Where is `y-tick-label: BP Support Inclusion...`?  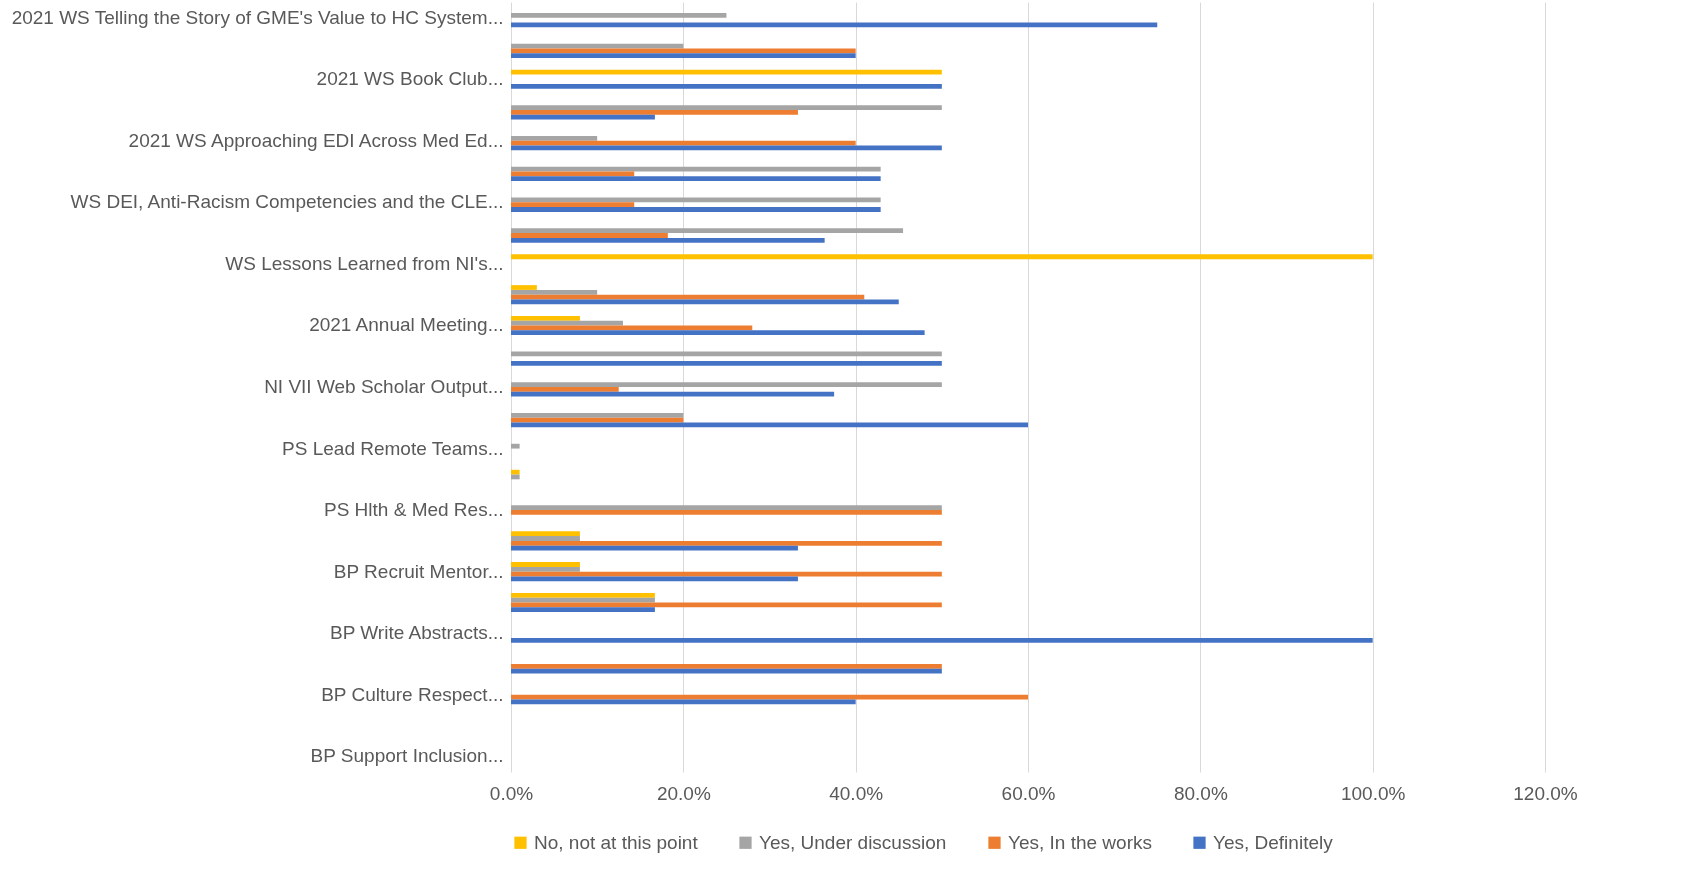
y-tick-label: BP Support Inclusion... is located at coordinates (407, 756).